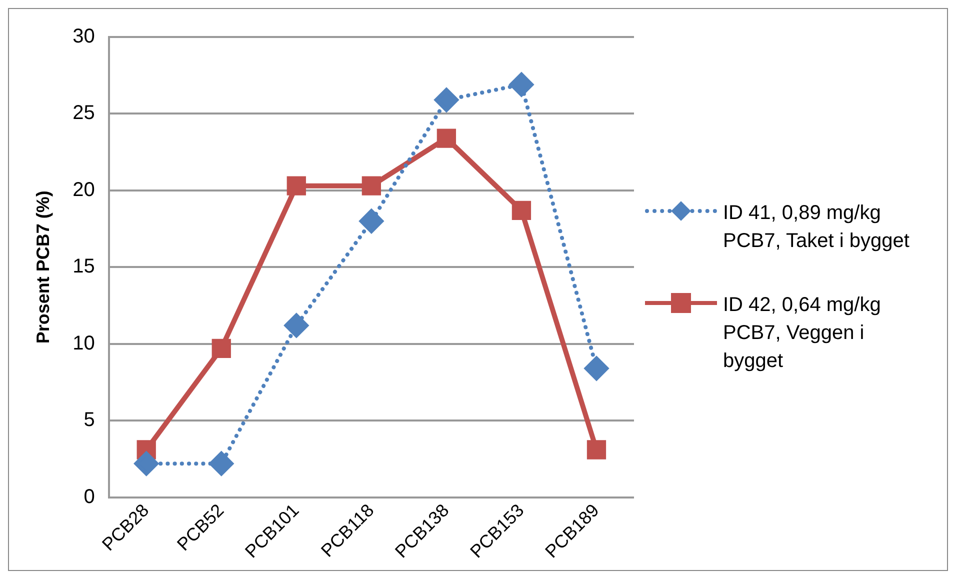 The image size is (956, 579). I want to click on legend-label: ID 42, 0,64 mg/kg PCB7, Veggen i bygget, so click(802, 333).